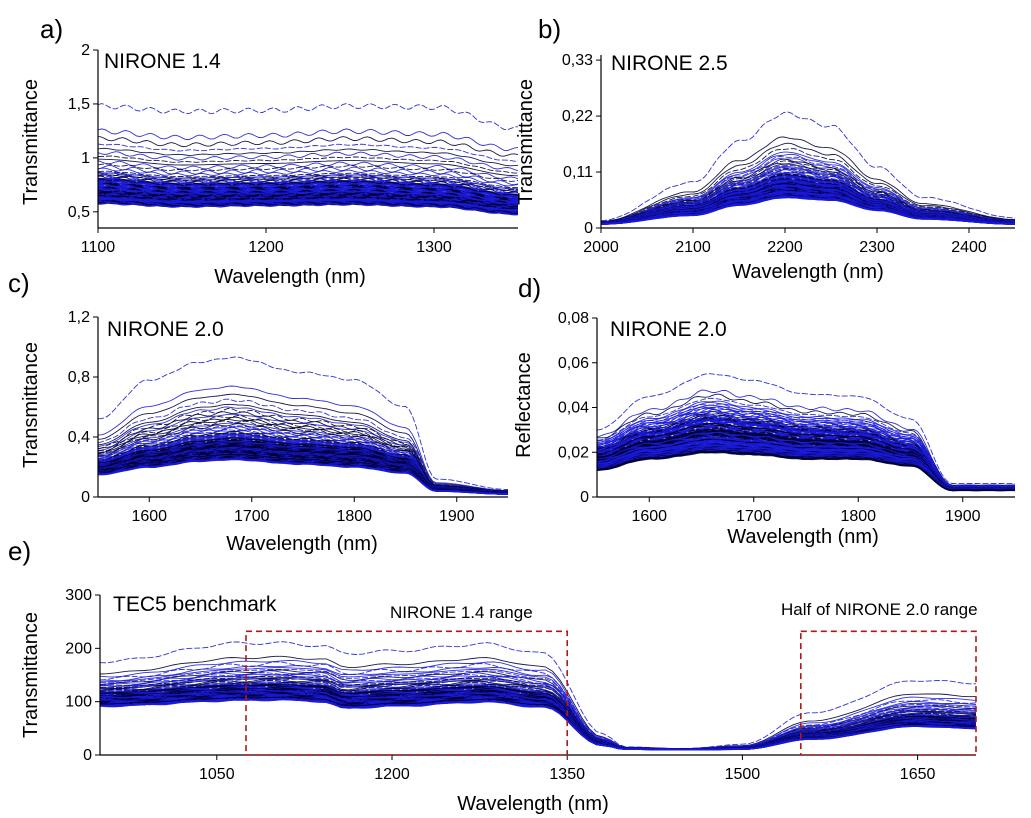  I want to click on panel-e-label: e), so click(19, 551).